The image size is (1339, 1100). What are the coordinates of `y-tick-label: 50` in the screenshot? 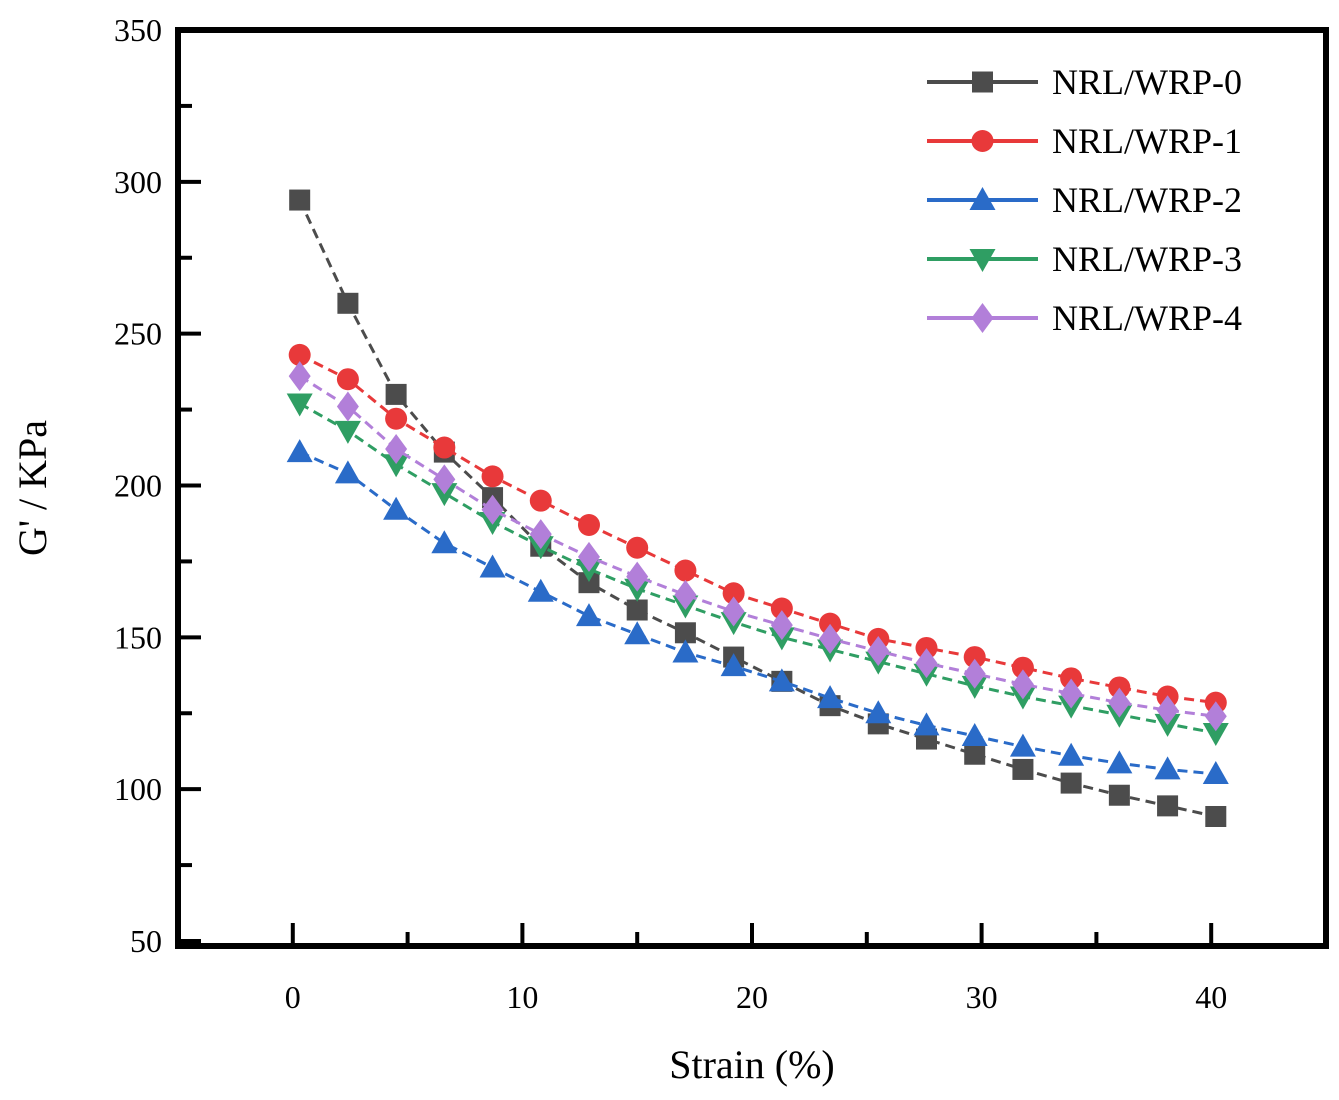 It's located at (146, 941).